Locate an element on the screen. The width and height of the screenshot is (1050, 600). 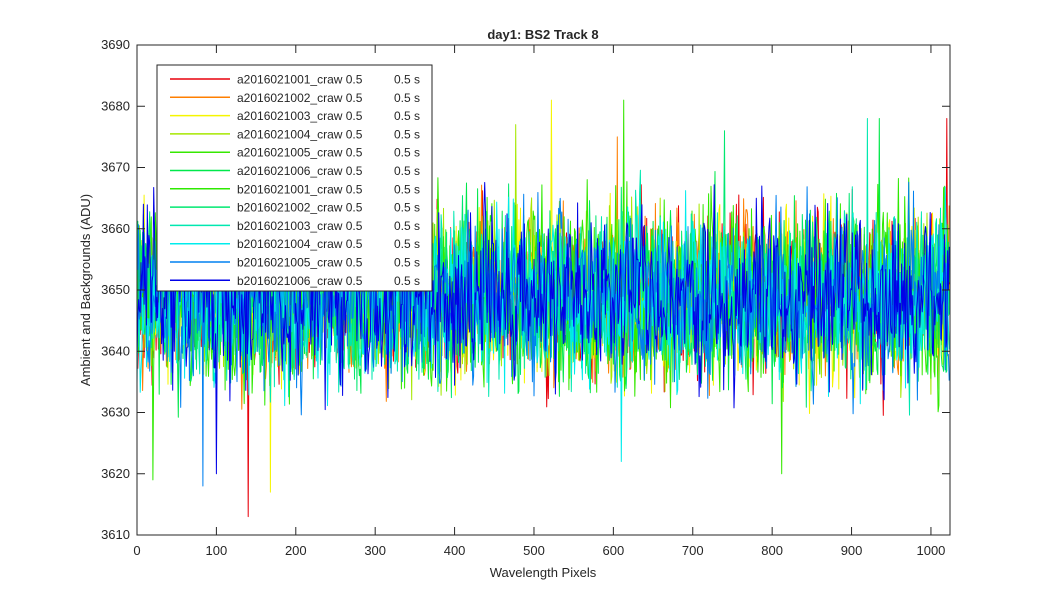
legend-label: a2016021005_craw 0.5 is located at coordinates (300, 153).